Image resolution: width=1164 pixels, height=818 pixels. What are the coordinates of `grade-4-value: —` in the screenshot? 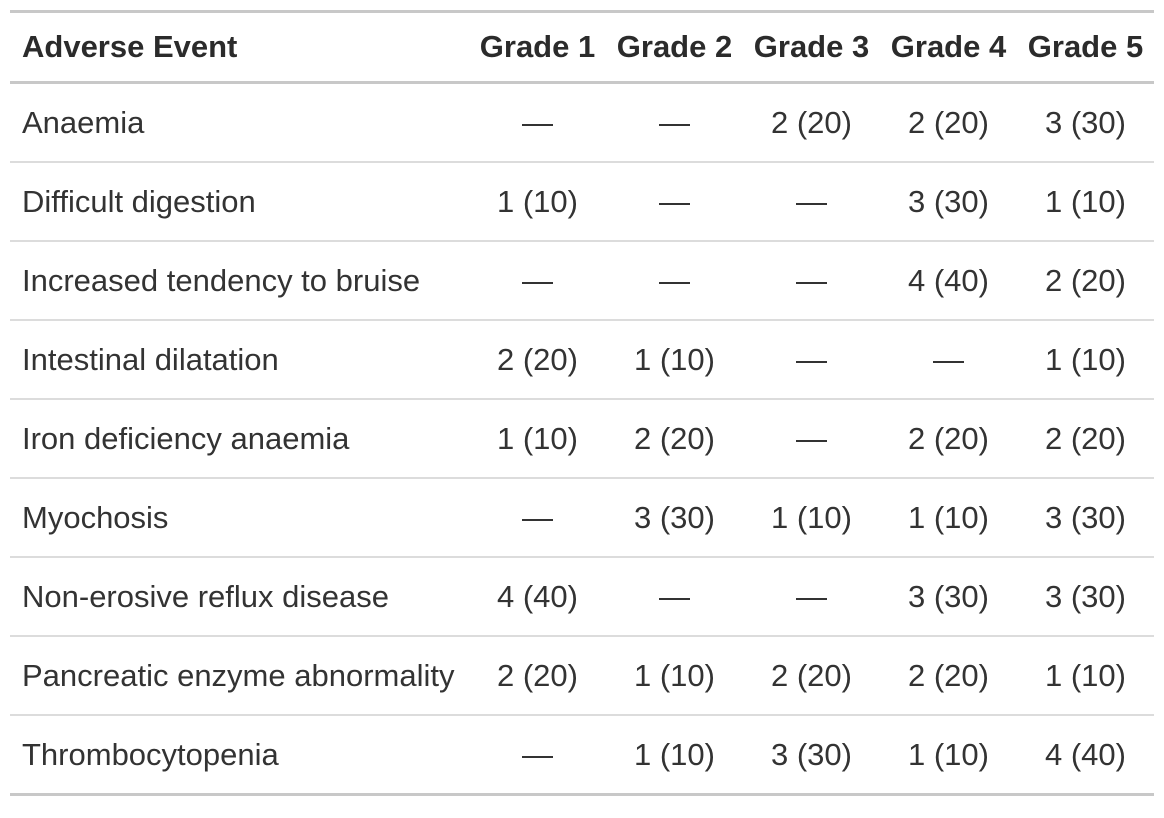 It's located at (948, 359).